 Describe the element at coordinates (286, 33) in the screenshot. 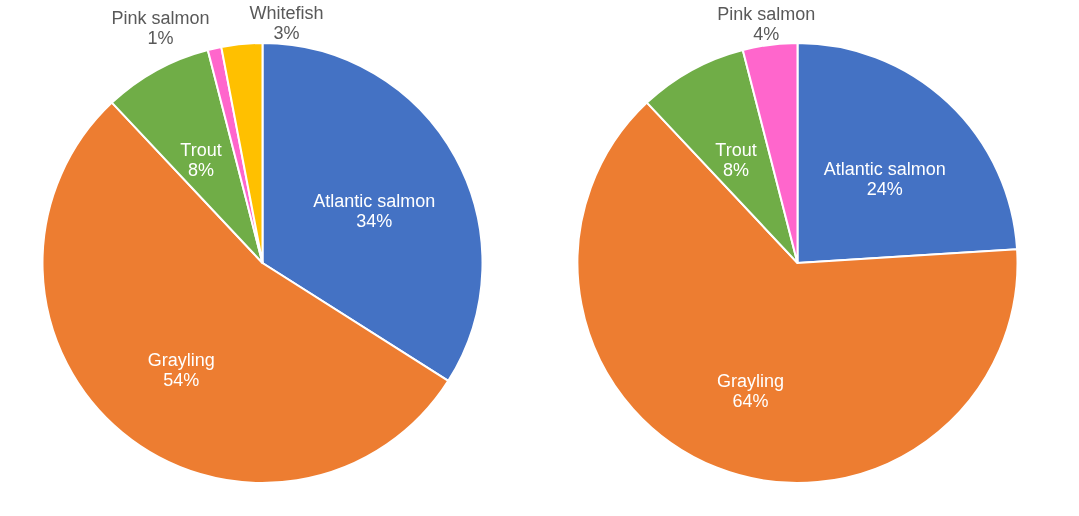

I see `data-label: 3%` at that location.